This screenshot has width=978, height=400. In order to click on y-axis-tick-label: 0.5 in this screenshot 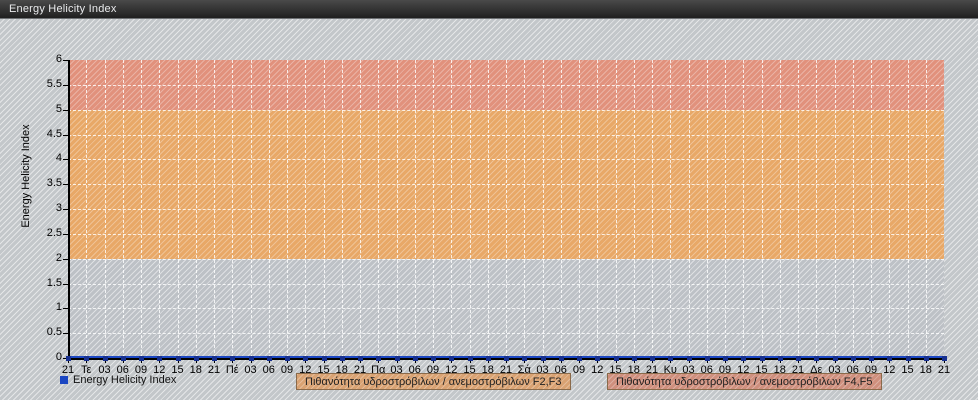, I will do `click(54, 332)`.